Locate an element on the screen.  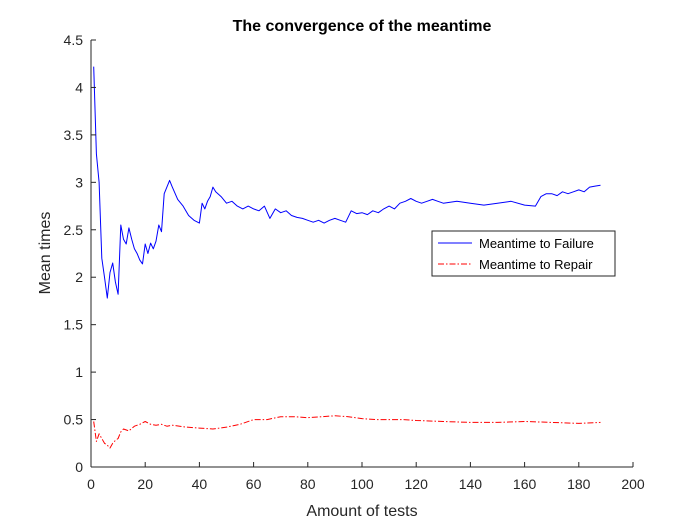
y-tick-label: 3 is located at coordinates (79, 182).